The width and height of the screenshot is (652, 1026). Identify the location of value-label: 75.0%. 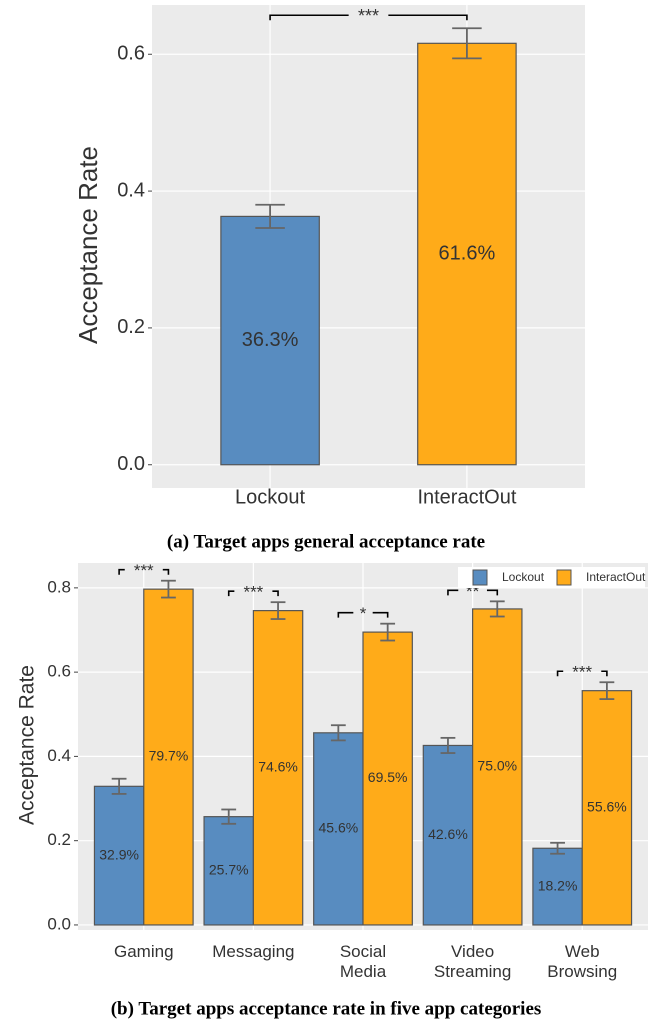
(497, 766).